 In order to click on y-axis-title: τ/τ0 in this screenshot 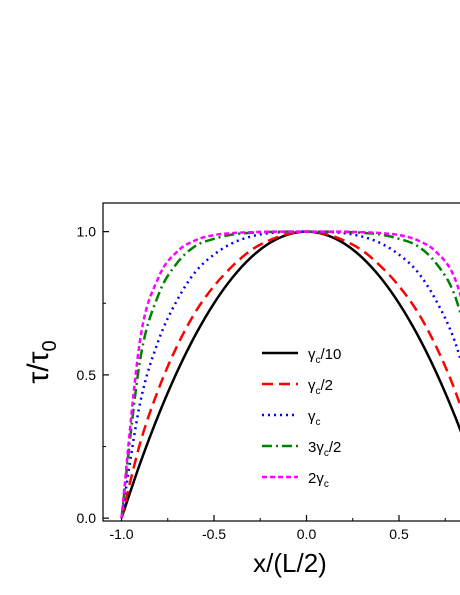, I will do `click(41, 361)`.